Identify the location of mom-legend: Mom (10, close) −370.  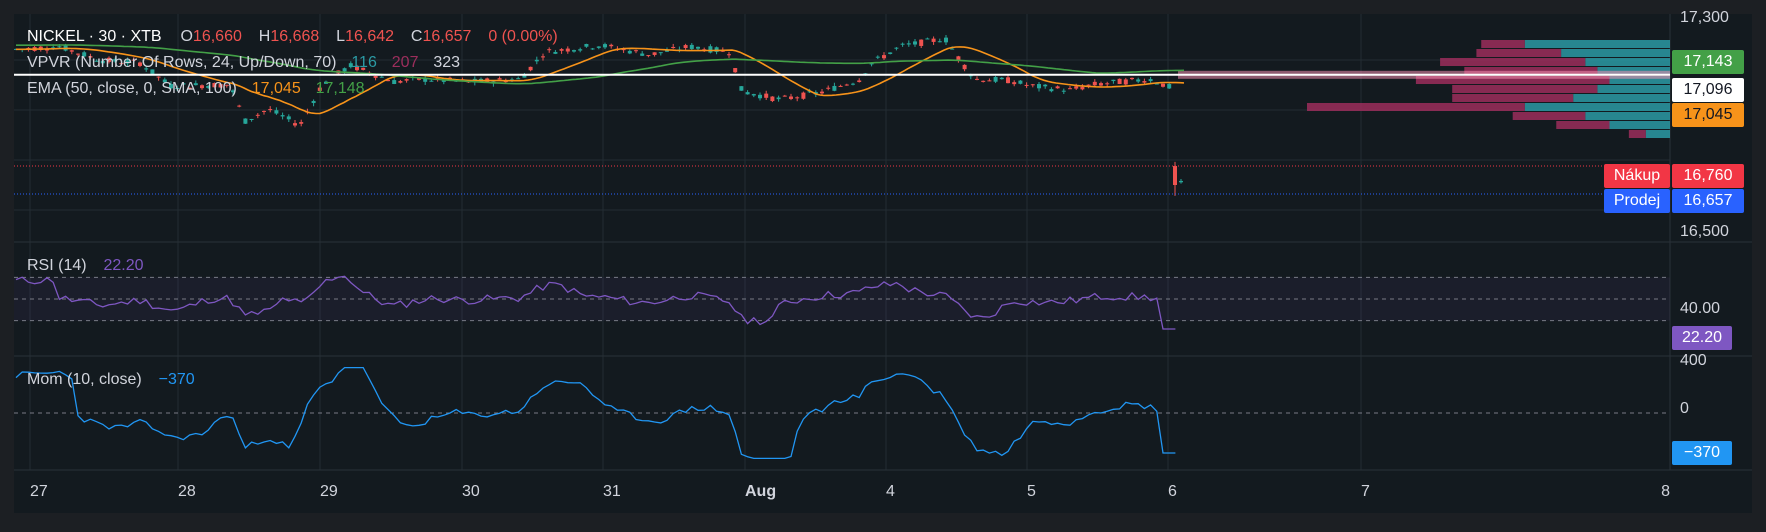
(111, 380).